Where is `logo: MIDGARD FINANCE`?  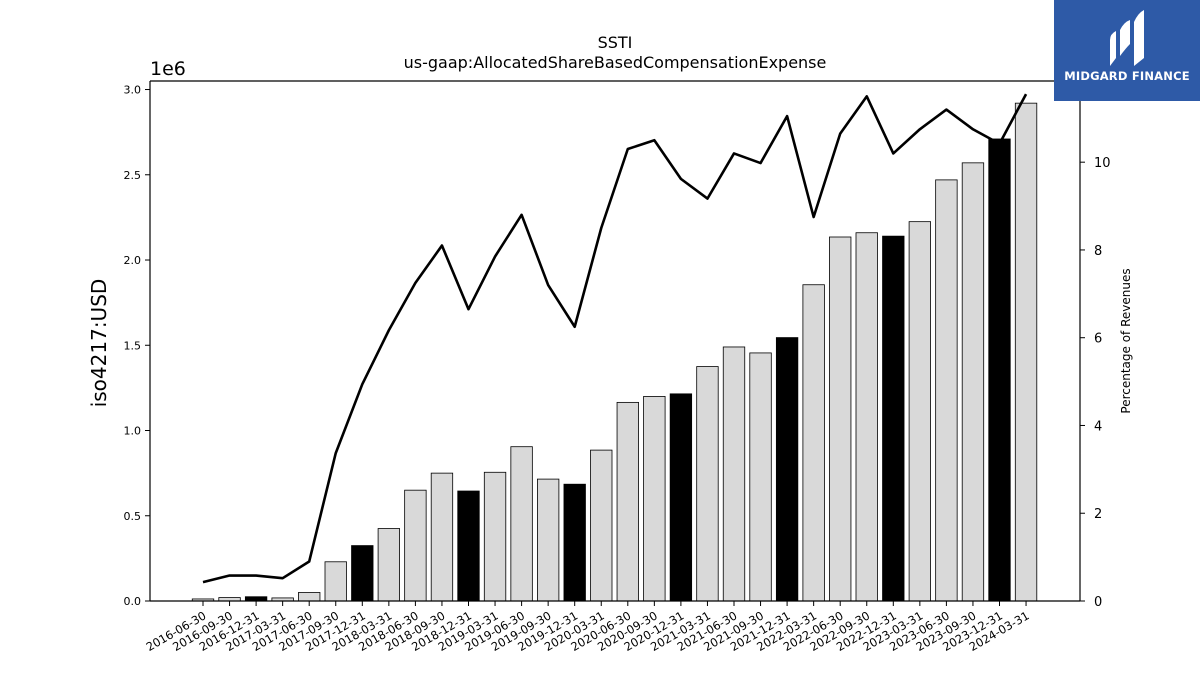 logo: MIDGARD FINANCE is located at coordinates (1127, 50).